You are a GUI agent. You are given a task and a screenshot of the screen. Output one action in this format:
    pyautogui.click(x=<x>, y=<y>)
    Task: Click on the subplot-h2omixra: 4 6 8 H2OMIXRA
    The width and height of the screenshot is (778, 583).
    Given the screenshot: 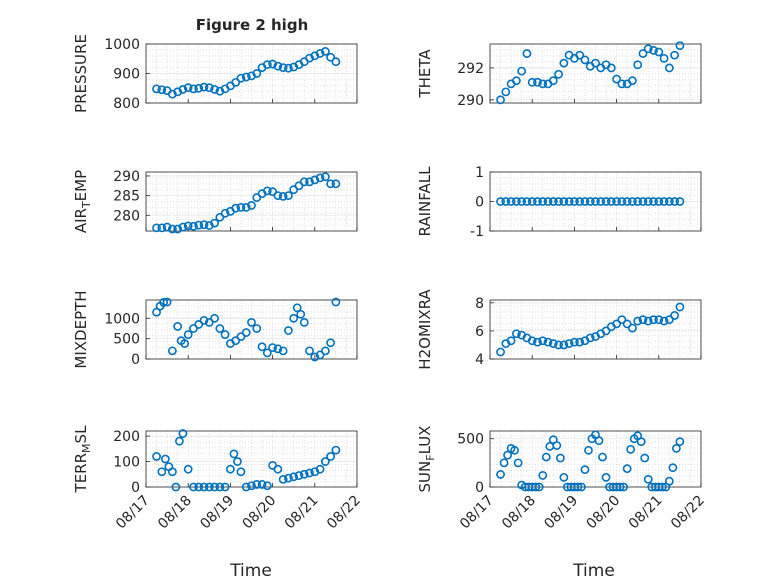 What is the action you would take?
    pyautogui.click(x=559, y=329)
    